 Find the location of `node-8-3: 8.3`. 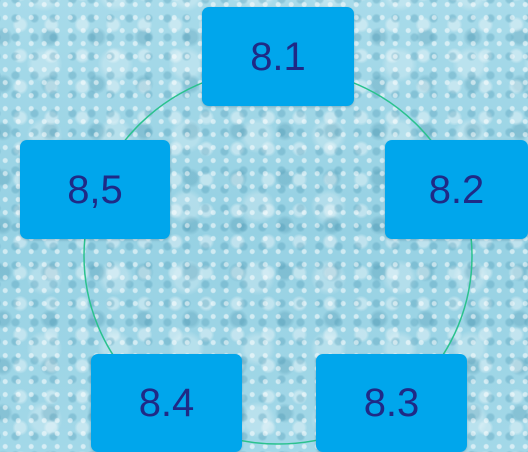

node-8-3: 8.3 is located at coordinates (391, 403).